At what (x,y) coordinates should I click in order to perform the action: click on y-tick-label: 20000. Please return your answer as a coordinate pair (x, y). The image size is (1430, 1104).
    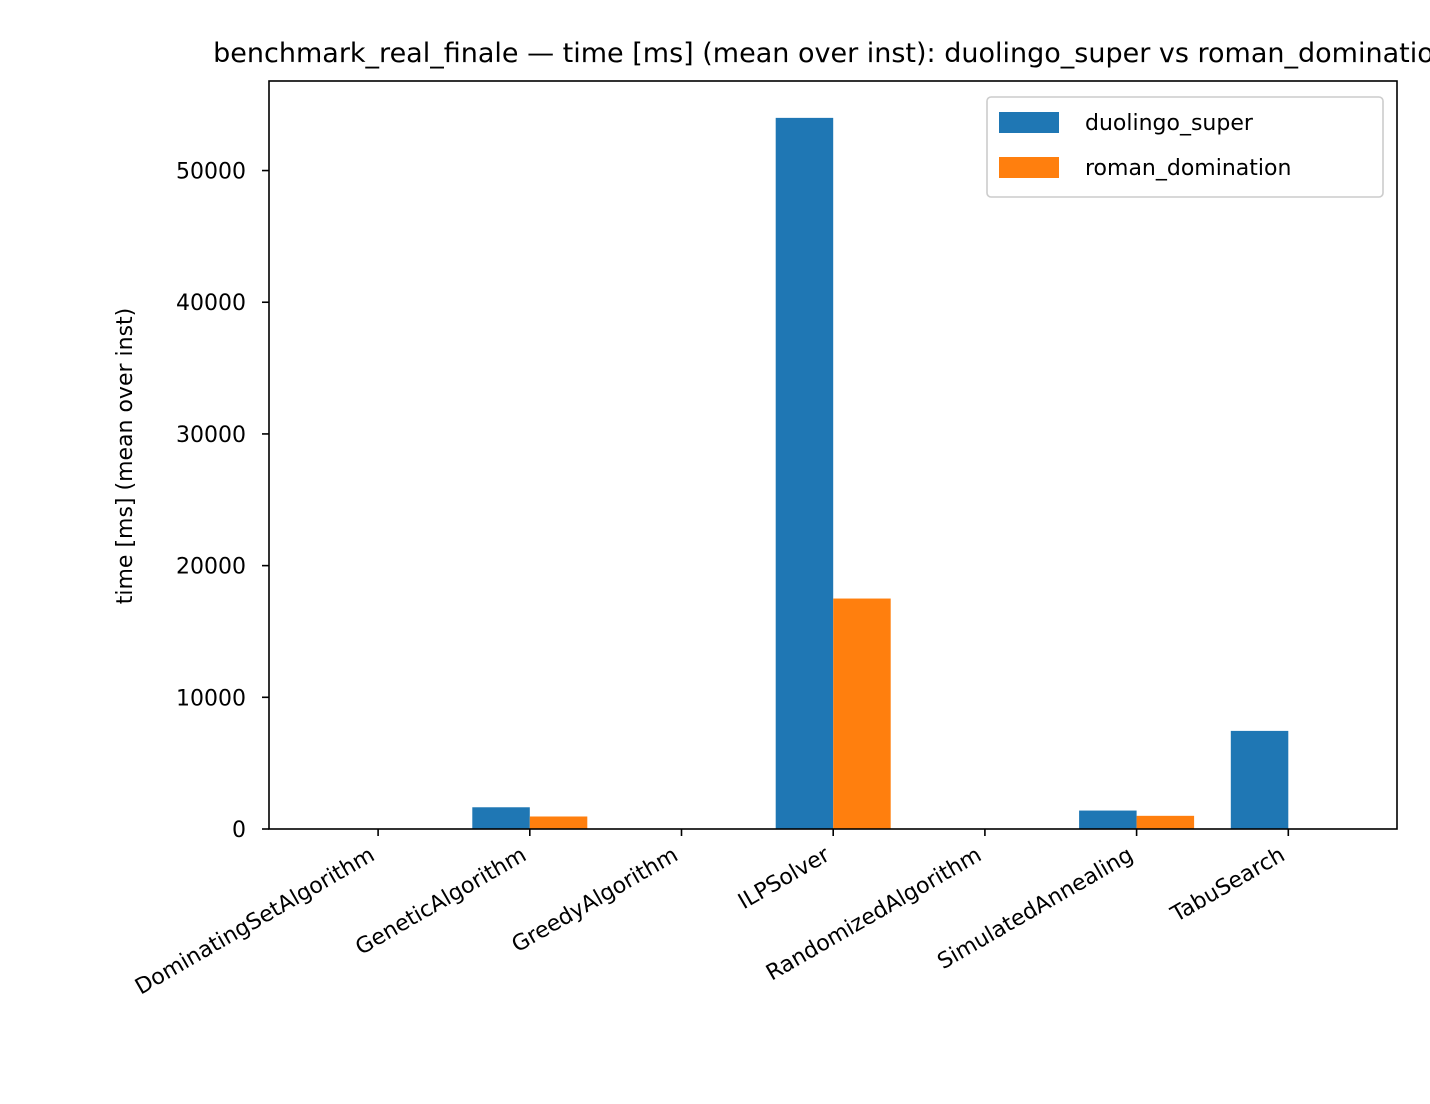
    Looking at the image, I should click on (211, 567).